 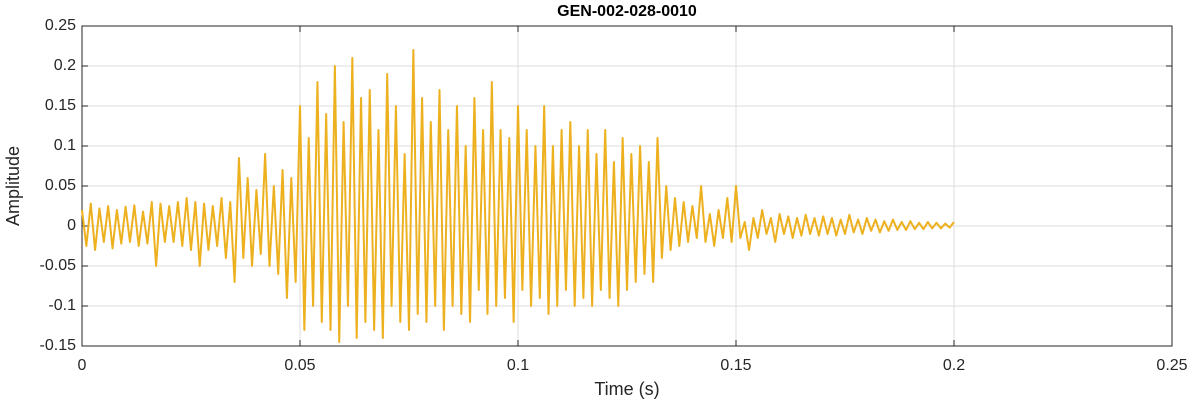 I want to click on x-tick-label: 0.15, so click(x=735, y=365).